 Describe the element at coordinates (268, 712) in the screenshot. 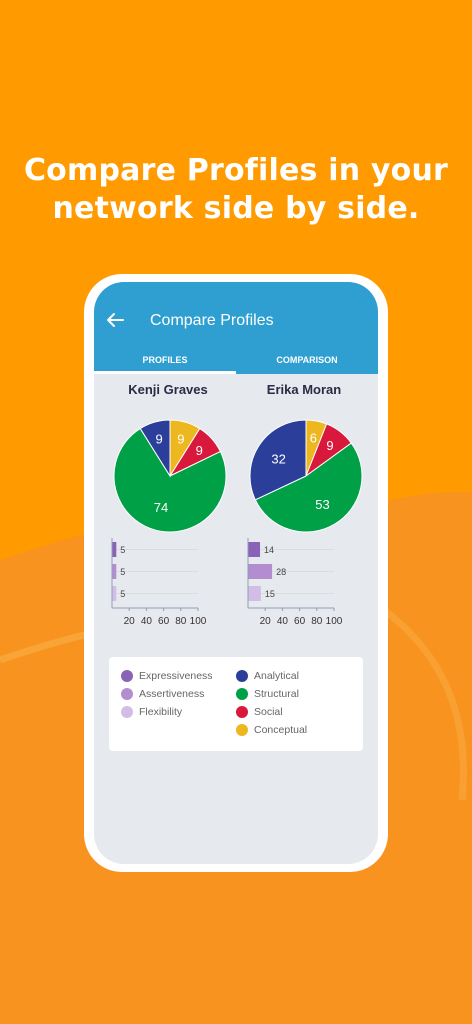

I see `legend-label: Social` at that location.